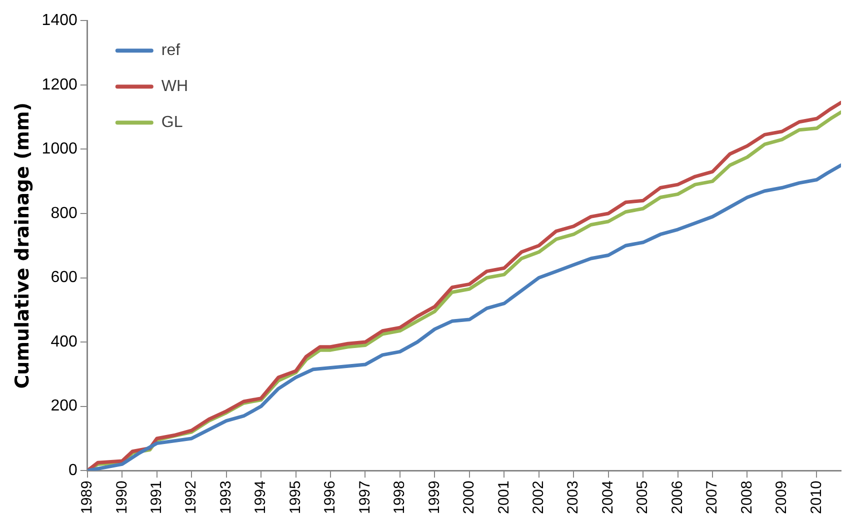  What do you see at coordinates (22, 245) in the screenshot?
I see `y-axis-title: Cumulative drainage (mm)` at bounding box center [22, 245].